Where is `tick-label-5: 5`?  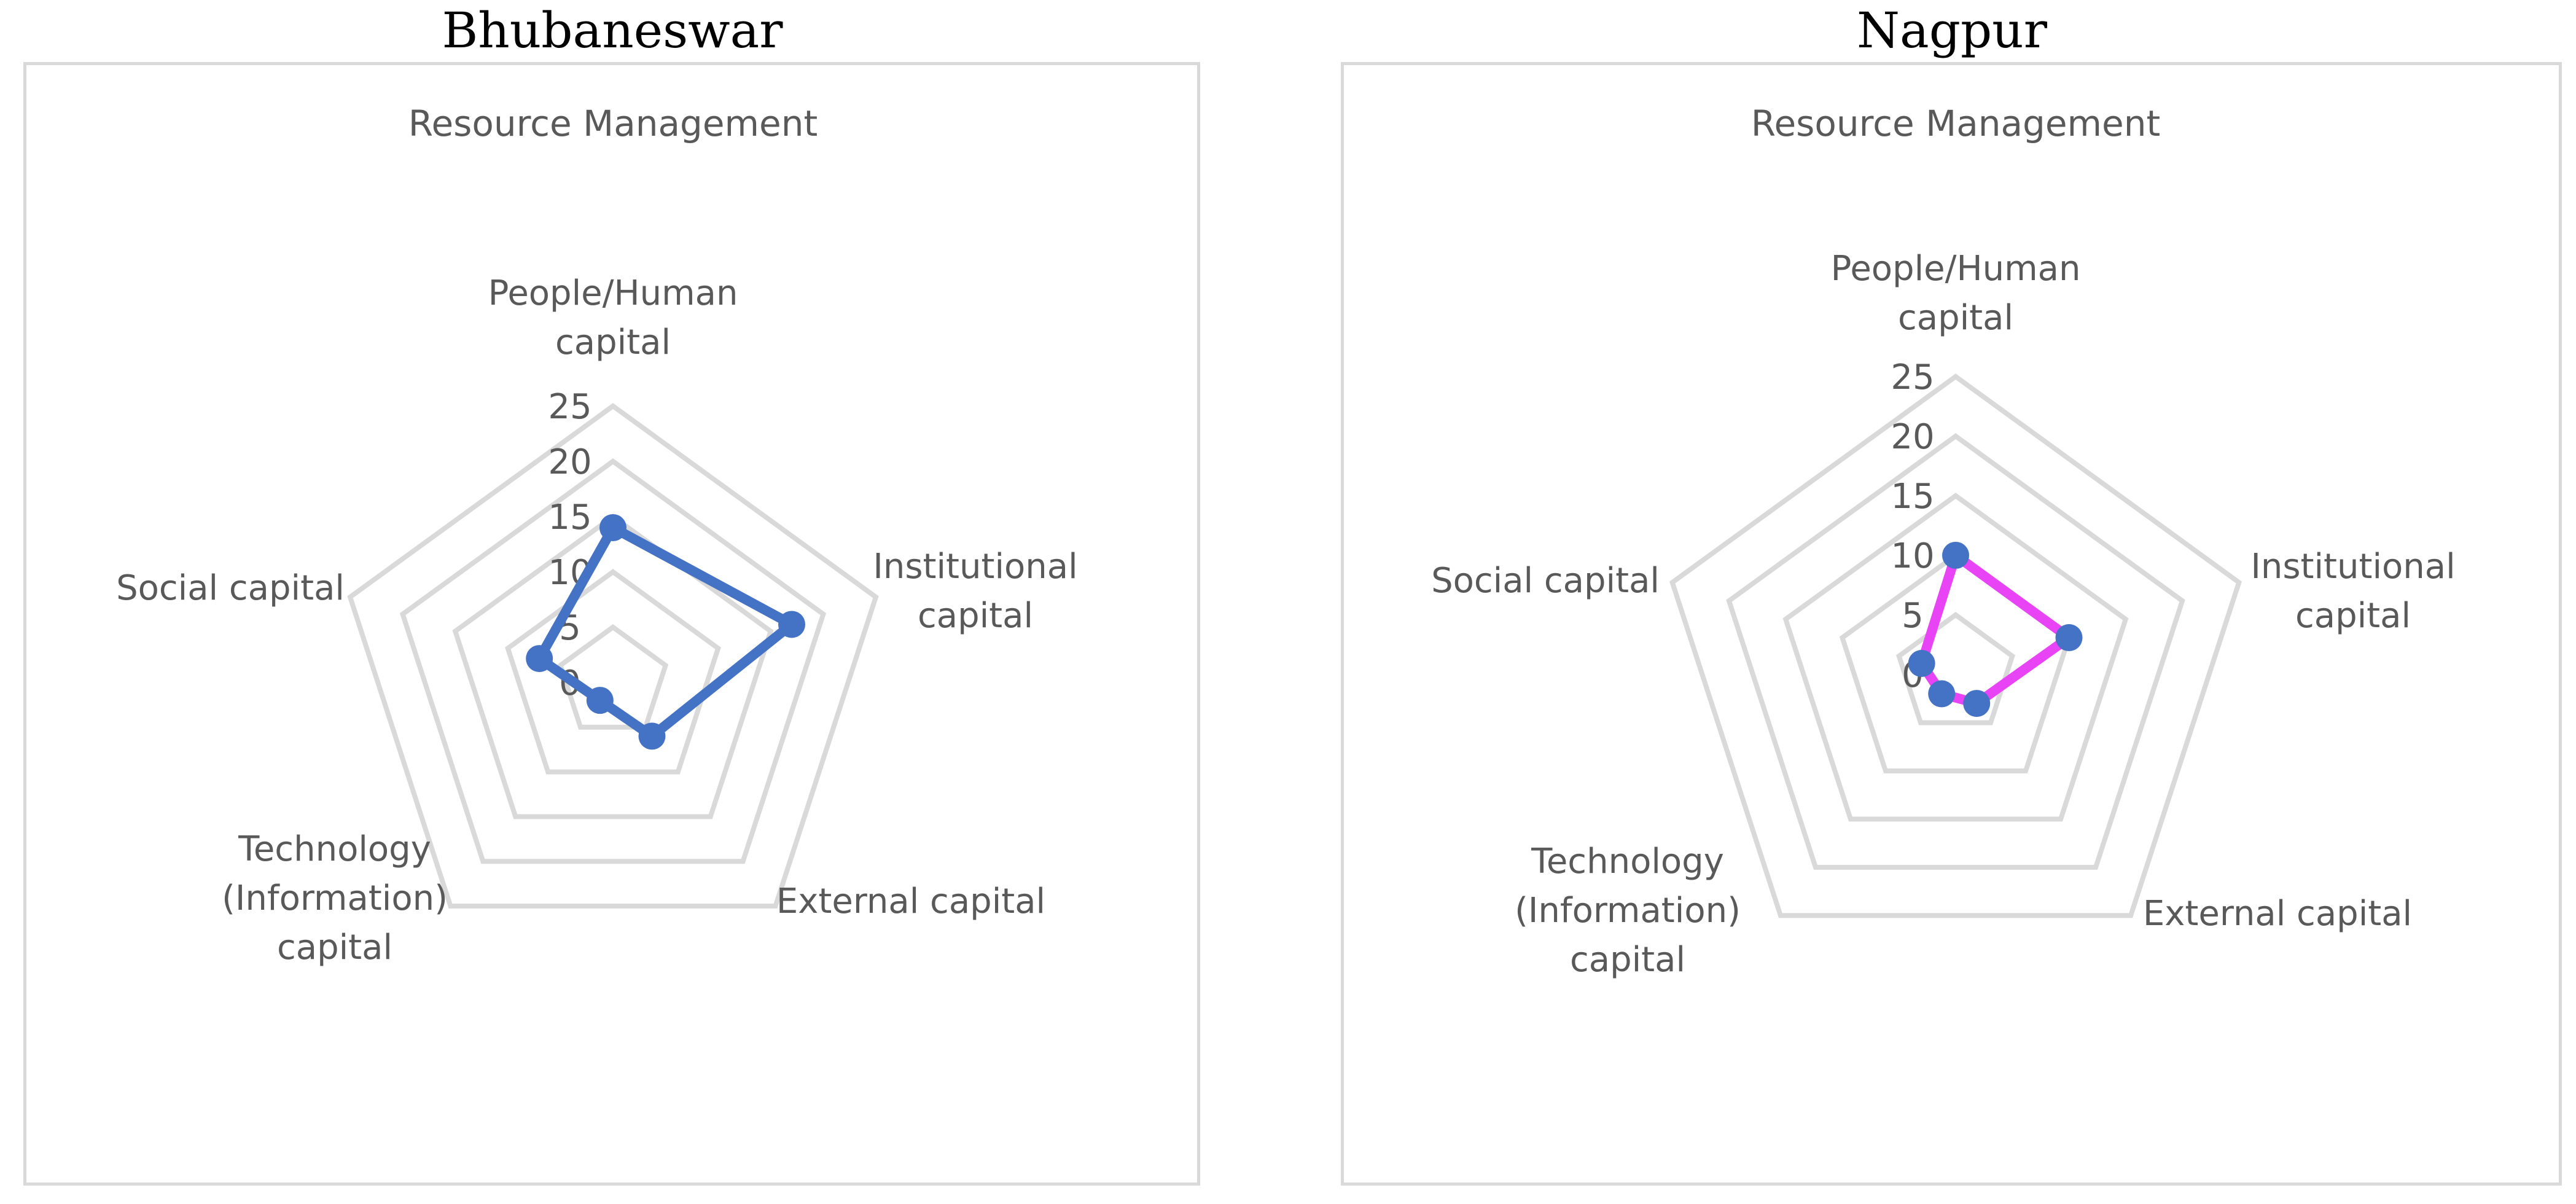
tick-label-5: 5 is located at coordinates (1913, 616).